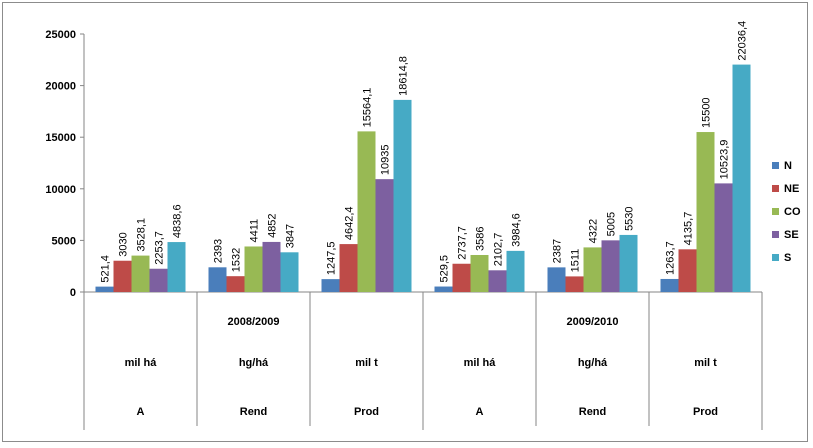 The width and height of the screenshot is (813, 448). I want to click on legend-label: SE, so click(791, 235).